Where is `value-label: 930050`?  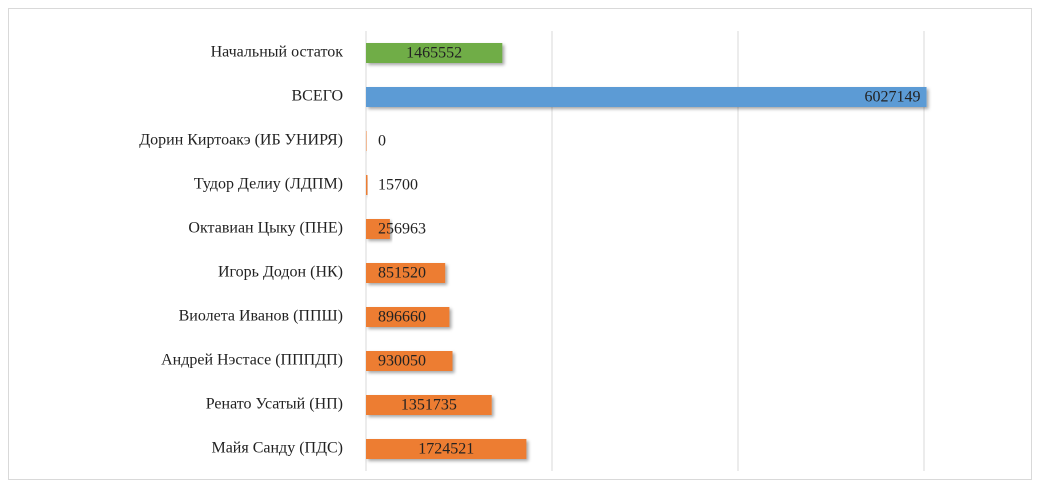
value-label: 930050 is located at coordinates (402, 361).